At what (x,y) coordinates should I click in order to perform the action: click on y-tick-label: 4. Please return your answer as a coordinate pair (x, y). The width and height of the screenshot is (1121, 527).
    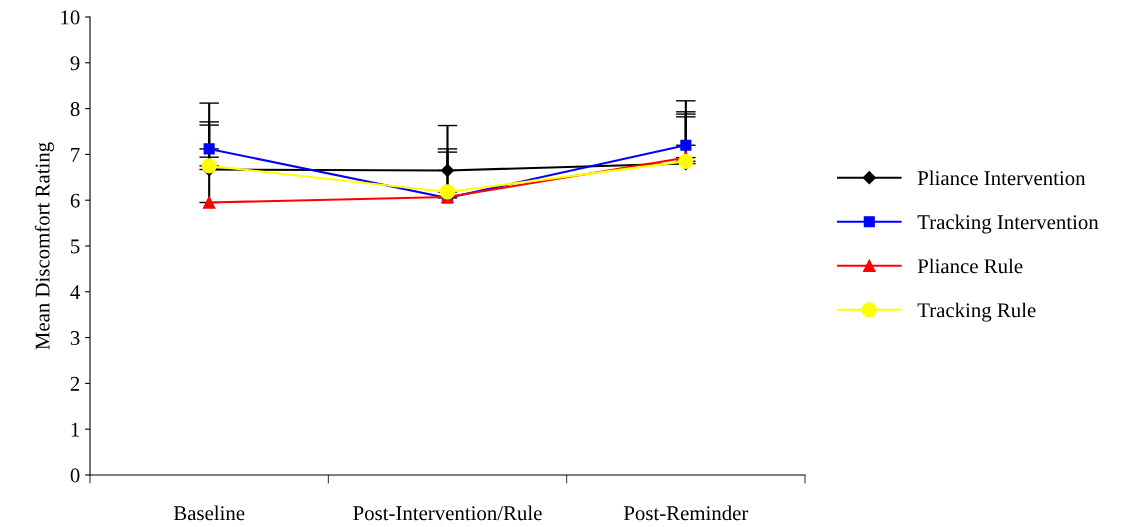
    Looking at the image, I should click on (75, 292).